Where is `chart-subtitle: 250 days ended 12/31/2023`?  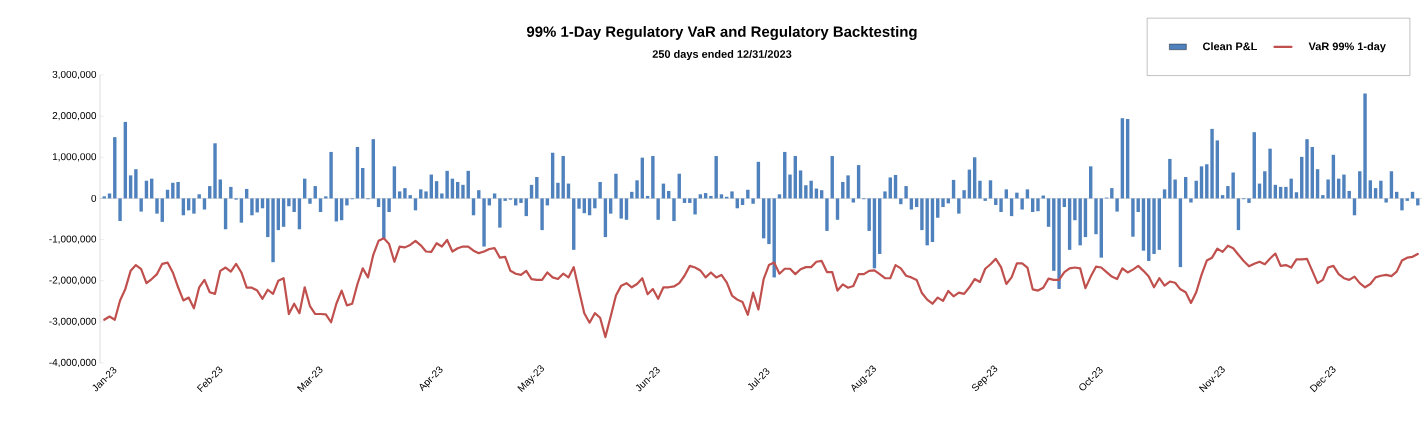 chart-subtitle: 250 days ended 12/31/2023 is located at coordinates (722, 55).